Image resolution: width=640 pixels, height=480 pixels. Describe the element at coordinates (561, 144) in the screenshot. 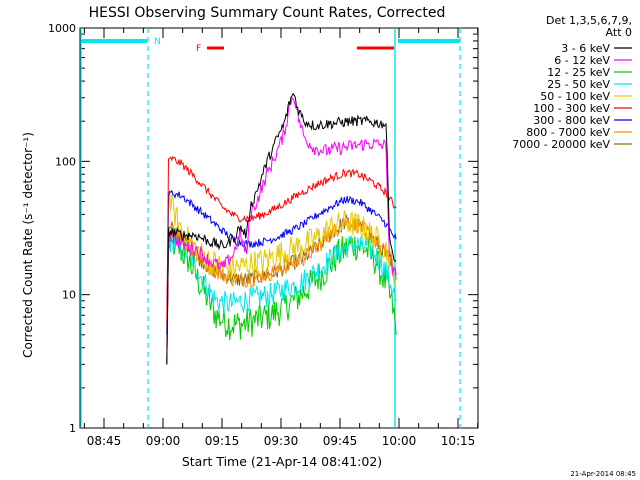

I see `legend-label: 7000 - 20000 keV` at that location.